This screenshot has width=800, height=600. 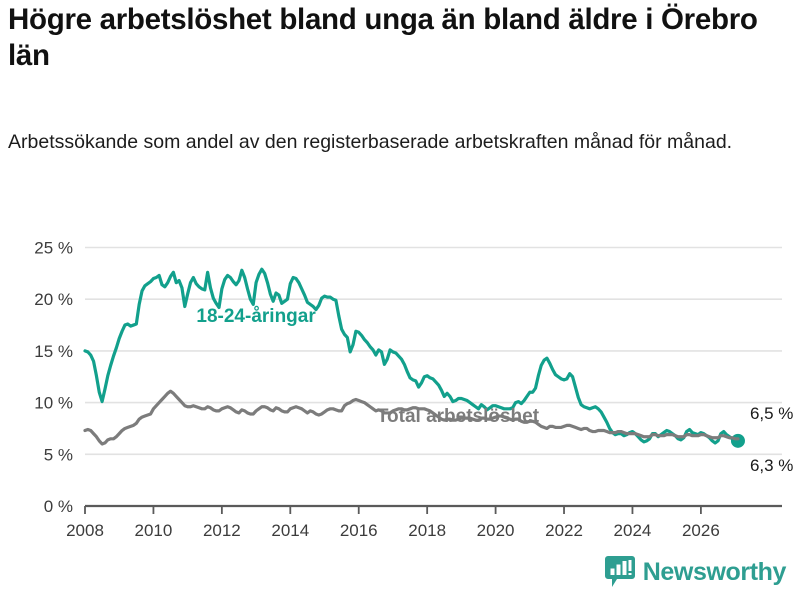 What do you see at coordinates (400, 576) in the screenshot?
I see `chart-footer: Newsworthy` at bounding box center [400, 576].